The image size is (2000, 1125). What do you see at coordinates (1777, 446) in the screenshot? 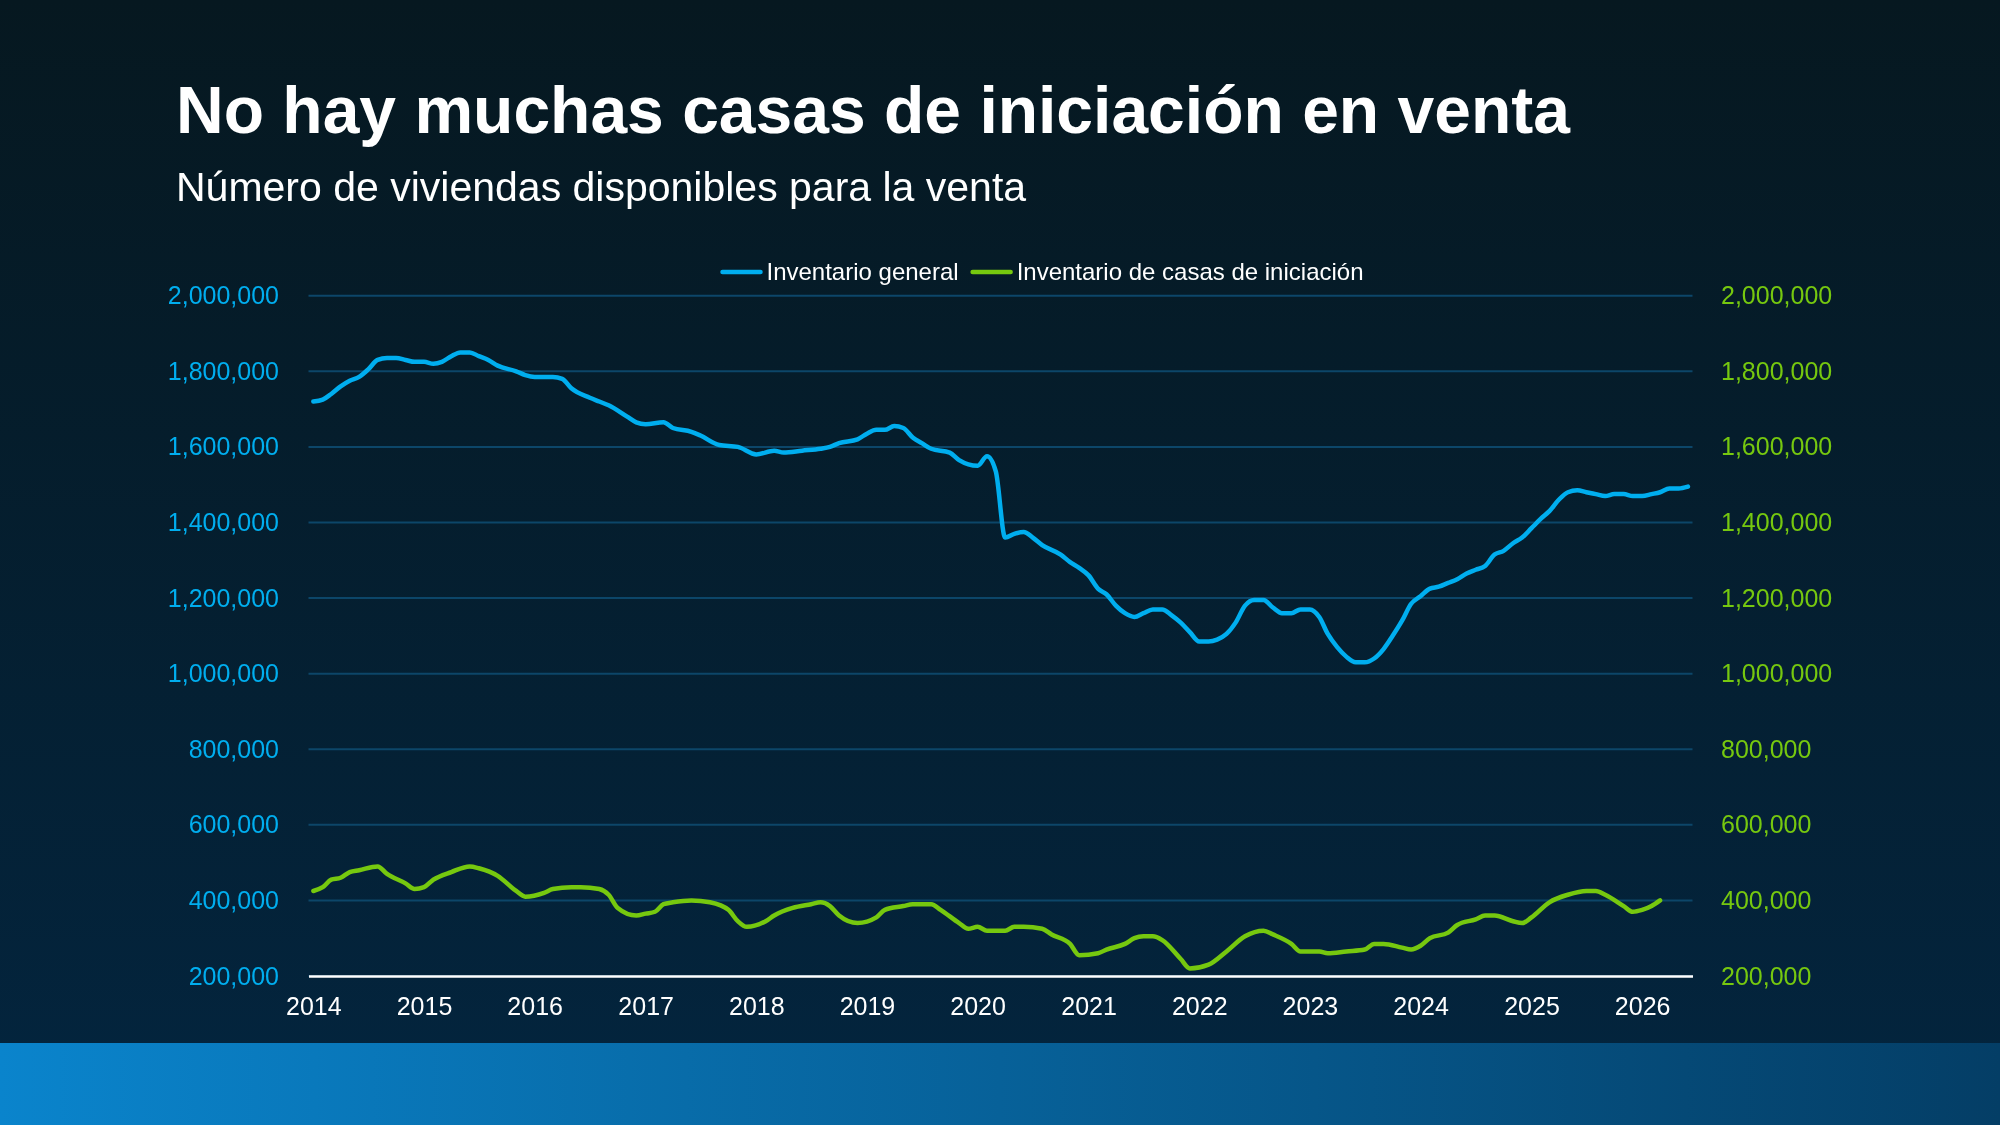
I see `y2-tick-label: 1,600,000` at bounding box center [1777, 446].